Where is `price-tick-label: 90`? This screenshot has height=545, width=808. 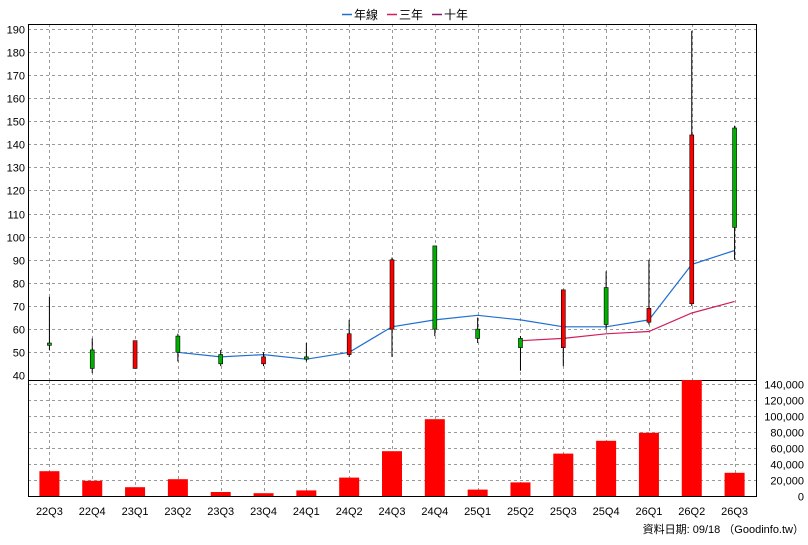
price-tick-label: 90 is located at coordinates (19, 262).